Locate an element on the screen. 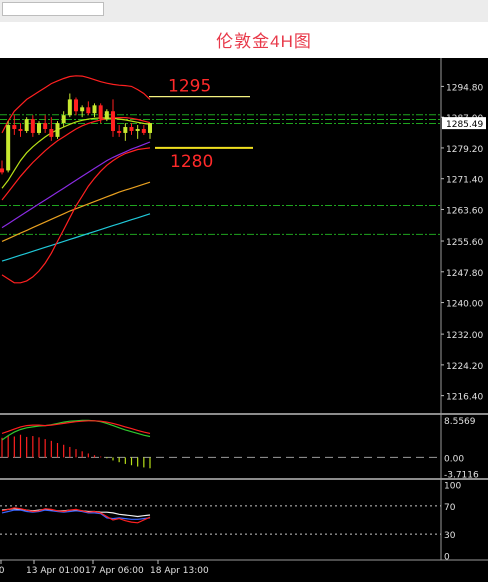 This screenshot has height=587, width=488. annotation-label-1280: 1280 is located at coordinates (191, 162).